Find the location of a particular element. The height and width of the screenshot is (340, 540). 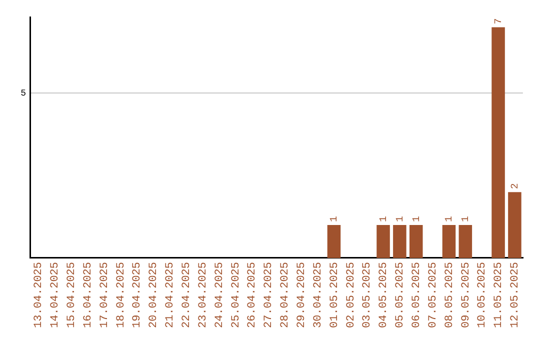

x-tick-label: 19.04.2025 is located at coordinates (138, 295).